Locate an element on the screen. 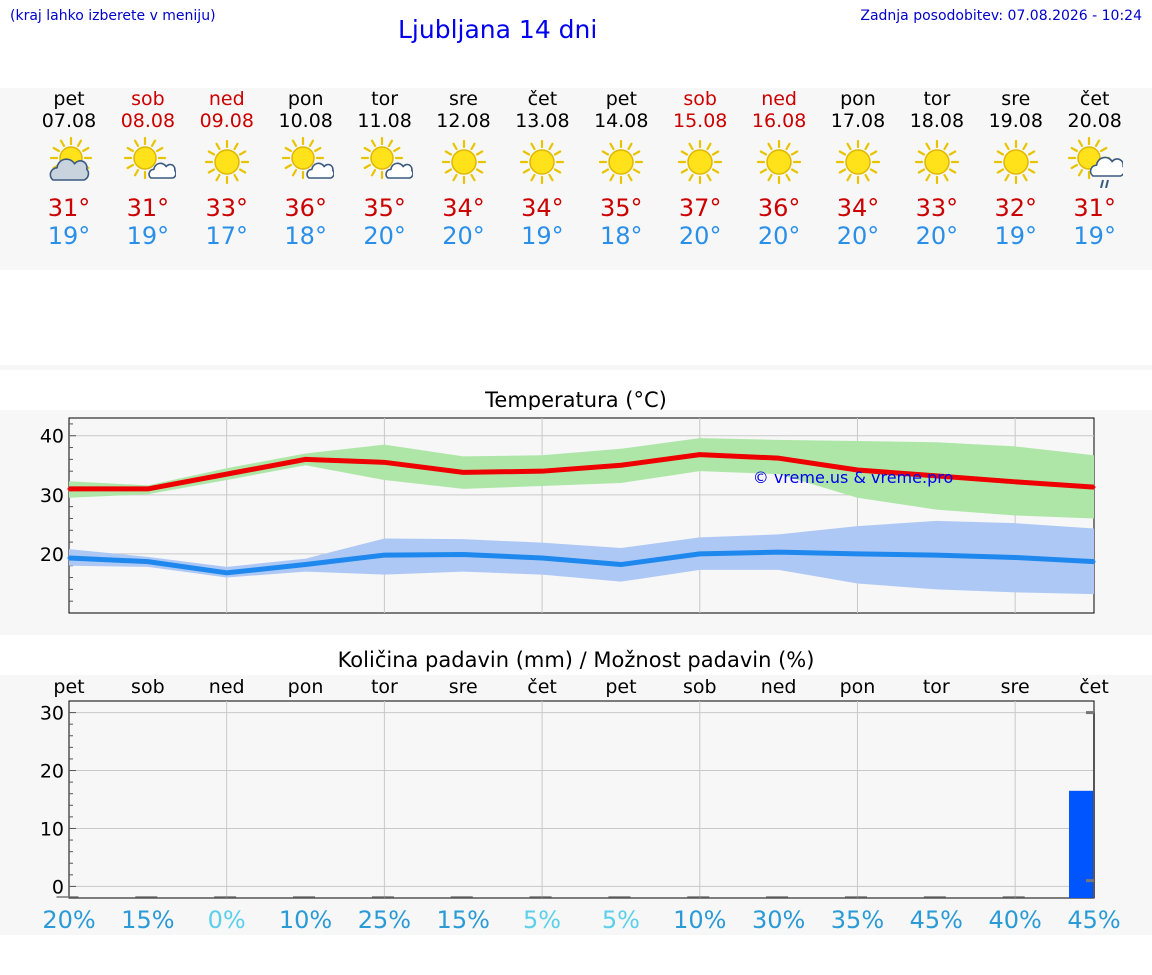 The width and height of the screenshot is (1152, 975). location-hint: (kraj lahko izberete v meniju) is located at coordinates (113, 16).